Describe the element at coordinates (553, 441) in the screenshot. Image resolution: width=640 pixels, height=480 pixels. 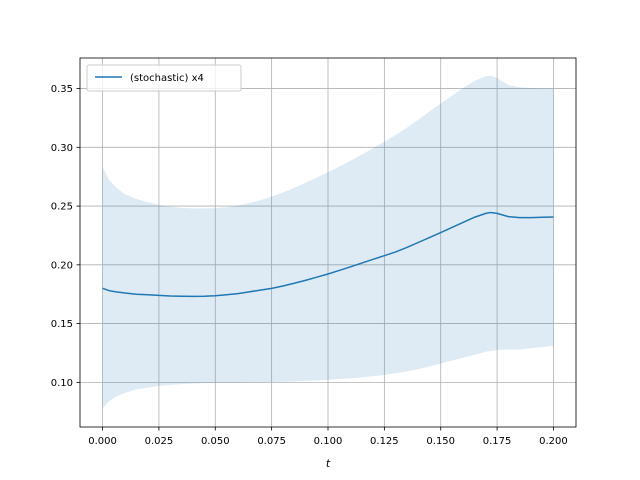
I see `x-tick-label: 0.200` at that location.